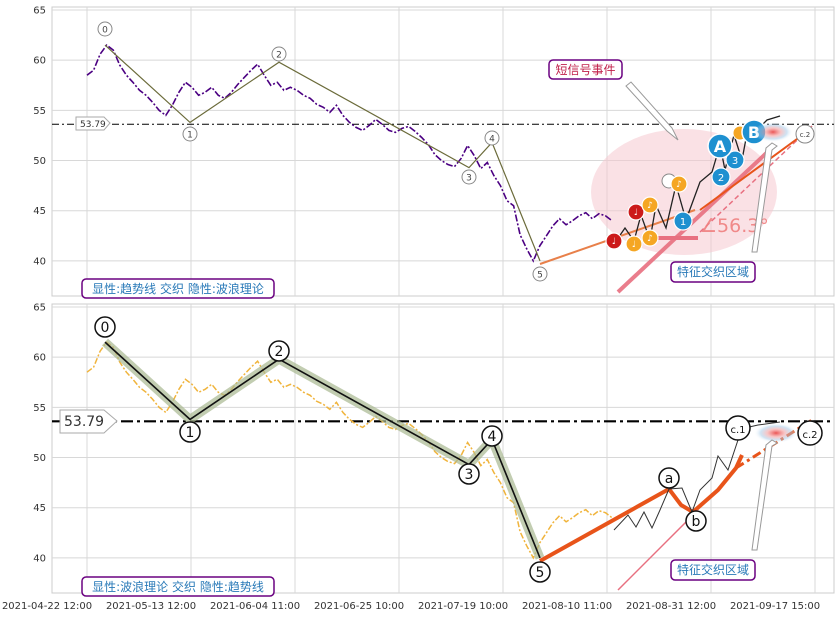 This screenshot has width=839, height=618. What do you see at coordinates (775, 606) in the screenshot?
I see `xtick-label: 2021-09-17 15:00` at bounding box center [775, 606].